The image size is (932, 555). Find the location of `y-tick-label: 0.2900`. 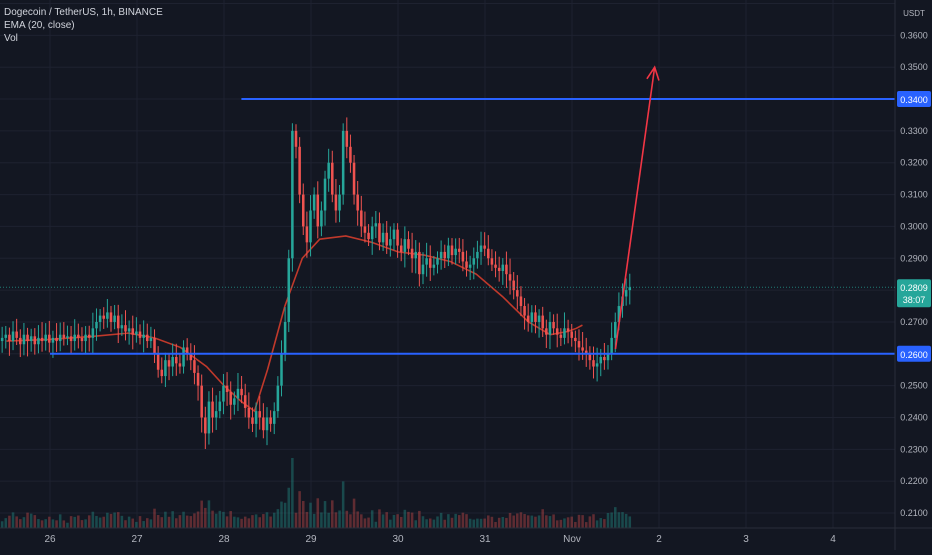

y-tick-label: 0.2900 is located at coordinates (914, 258).